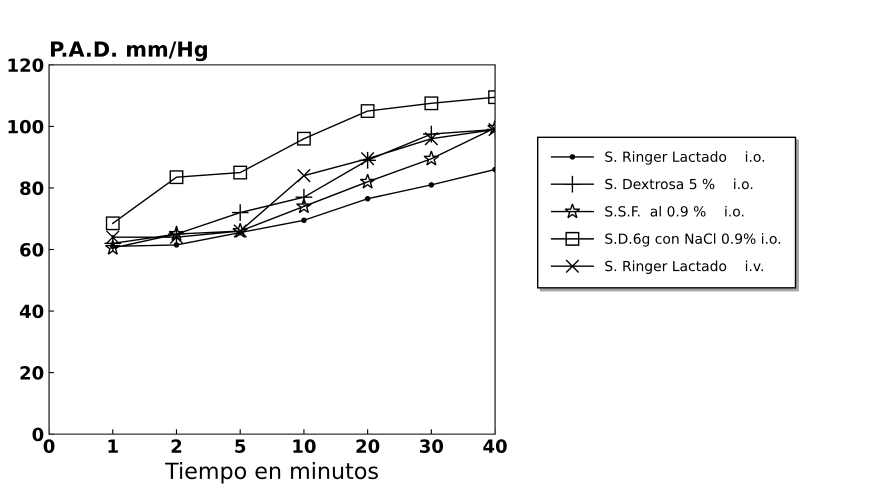 This screenshot has width=892, height=499. I want to click on y-tick-label: 120, so click(26, 65).